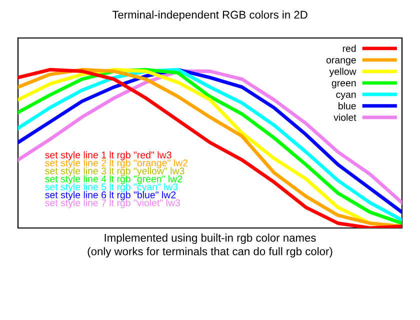 The width and height of the screenshot is (420, 320). I want to click on annotation: set style line 7 lt rgb "violet" lw3, so click(112, 203).